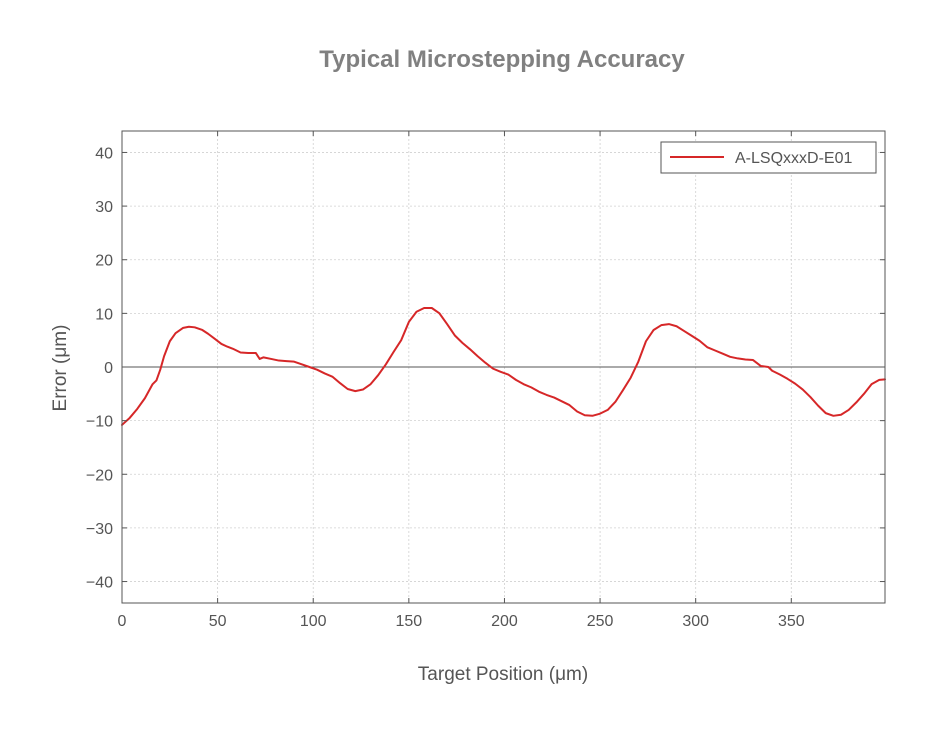  Describe the element at coordinates (99, 529) in the screenshot. I see `y-tick-label: −30` at that location.